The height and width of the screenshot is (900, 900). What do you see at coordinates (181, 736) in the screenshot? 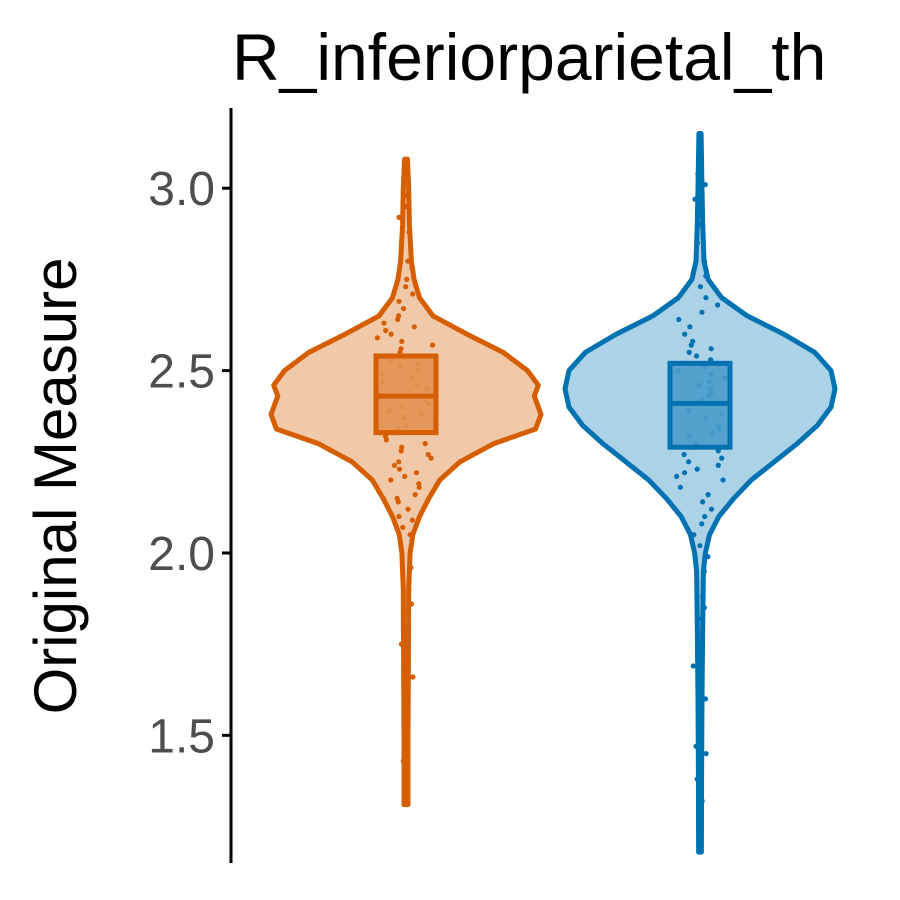
I see `y-tick-label: 1.5` at bounding box center [181, 736].